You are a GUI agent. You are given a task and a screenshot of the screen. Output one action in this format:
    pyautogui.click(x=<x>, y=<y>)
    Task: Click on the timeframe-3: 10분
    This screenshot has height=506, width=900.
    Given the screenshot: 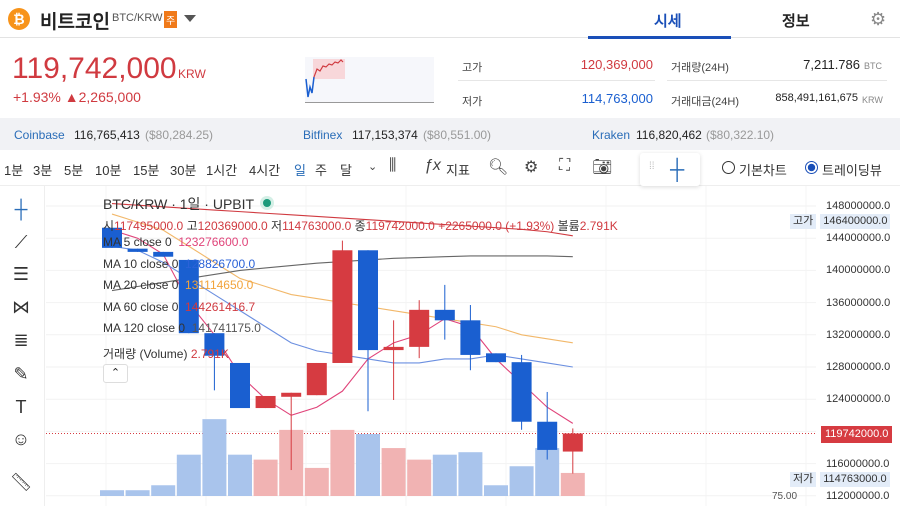 What is the action you would take?
    pyautogui.click(x=108, y=170)
    